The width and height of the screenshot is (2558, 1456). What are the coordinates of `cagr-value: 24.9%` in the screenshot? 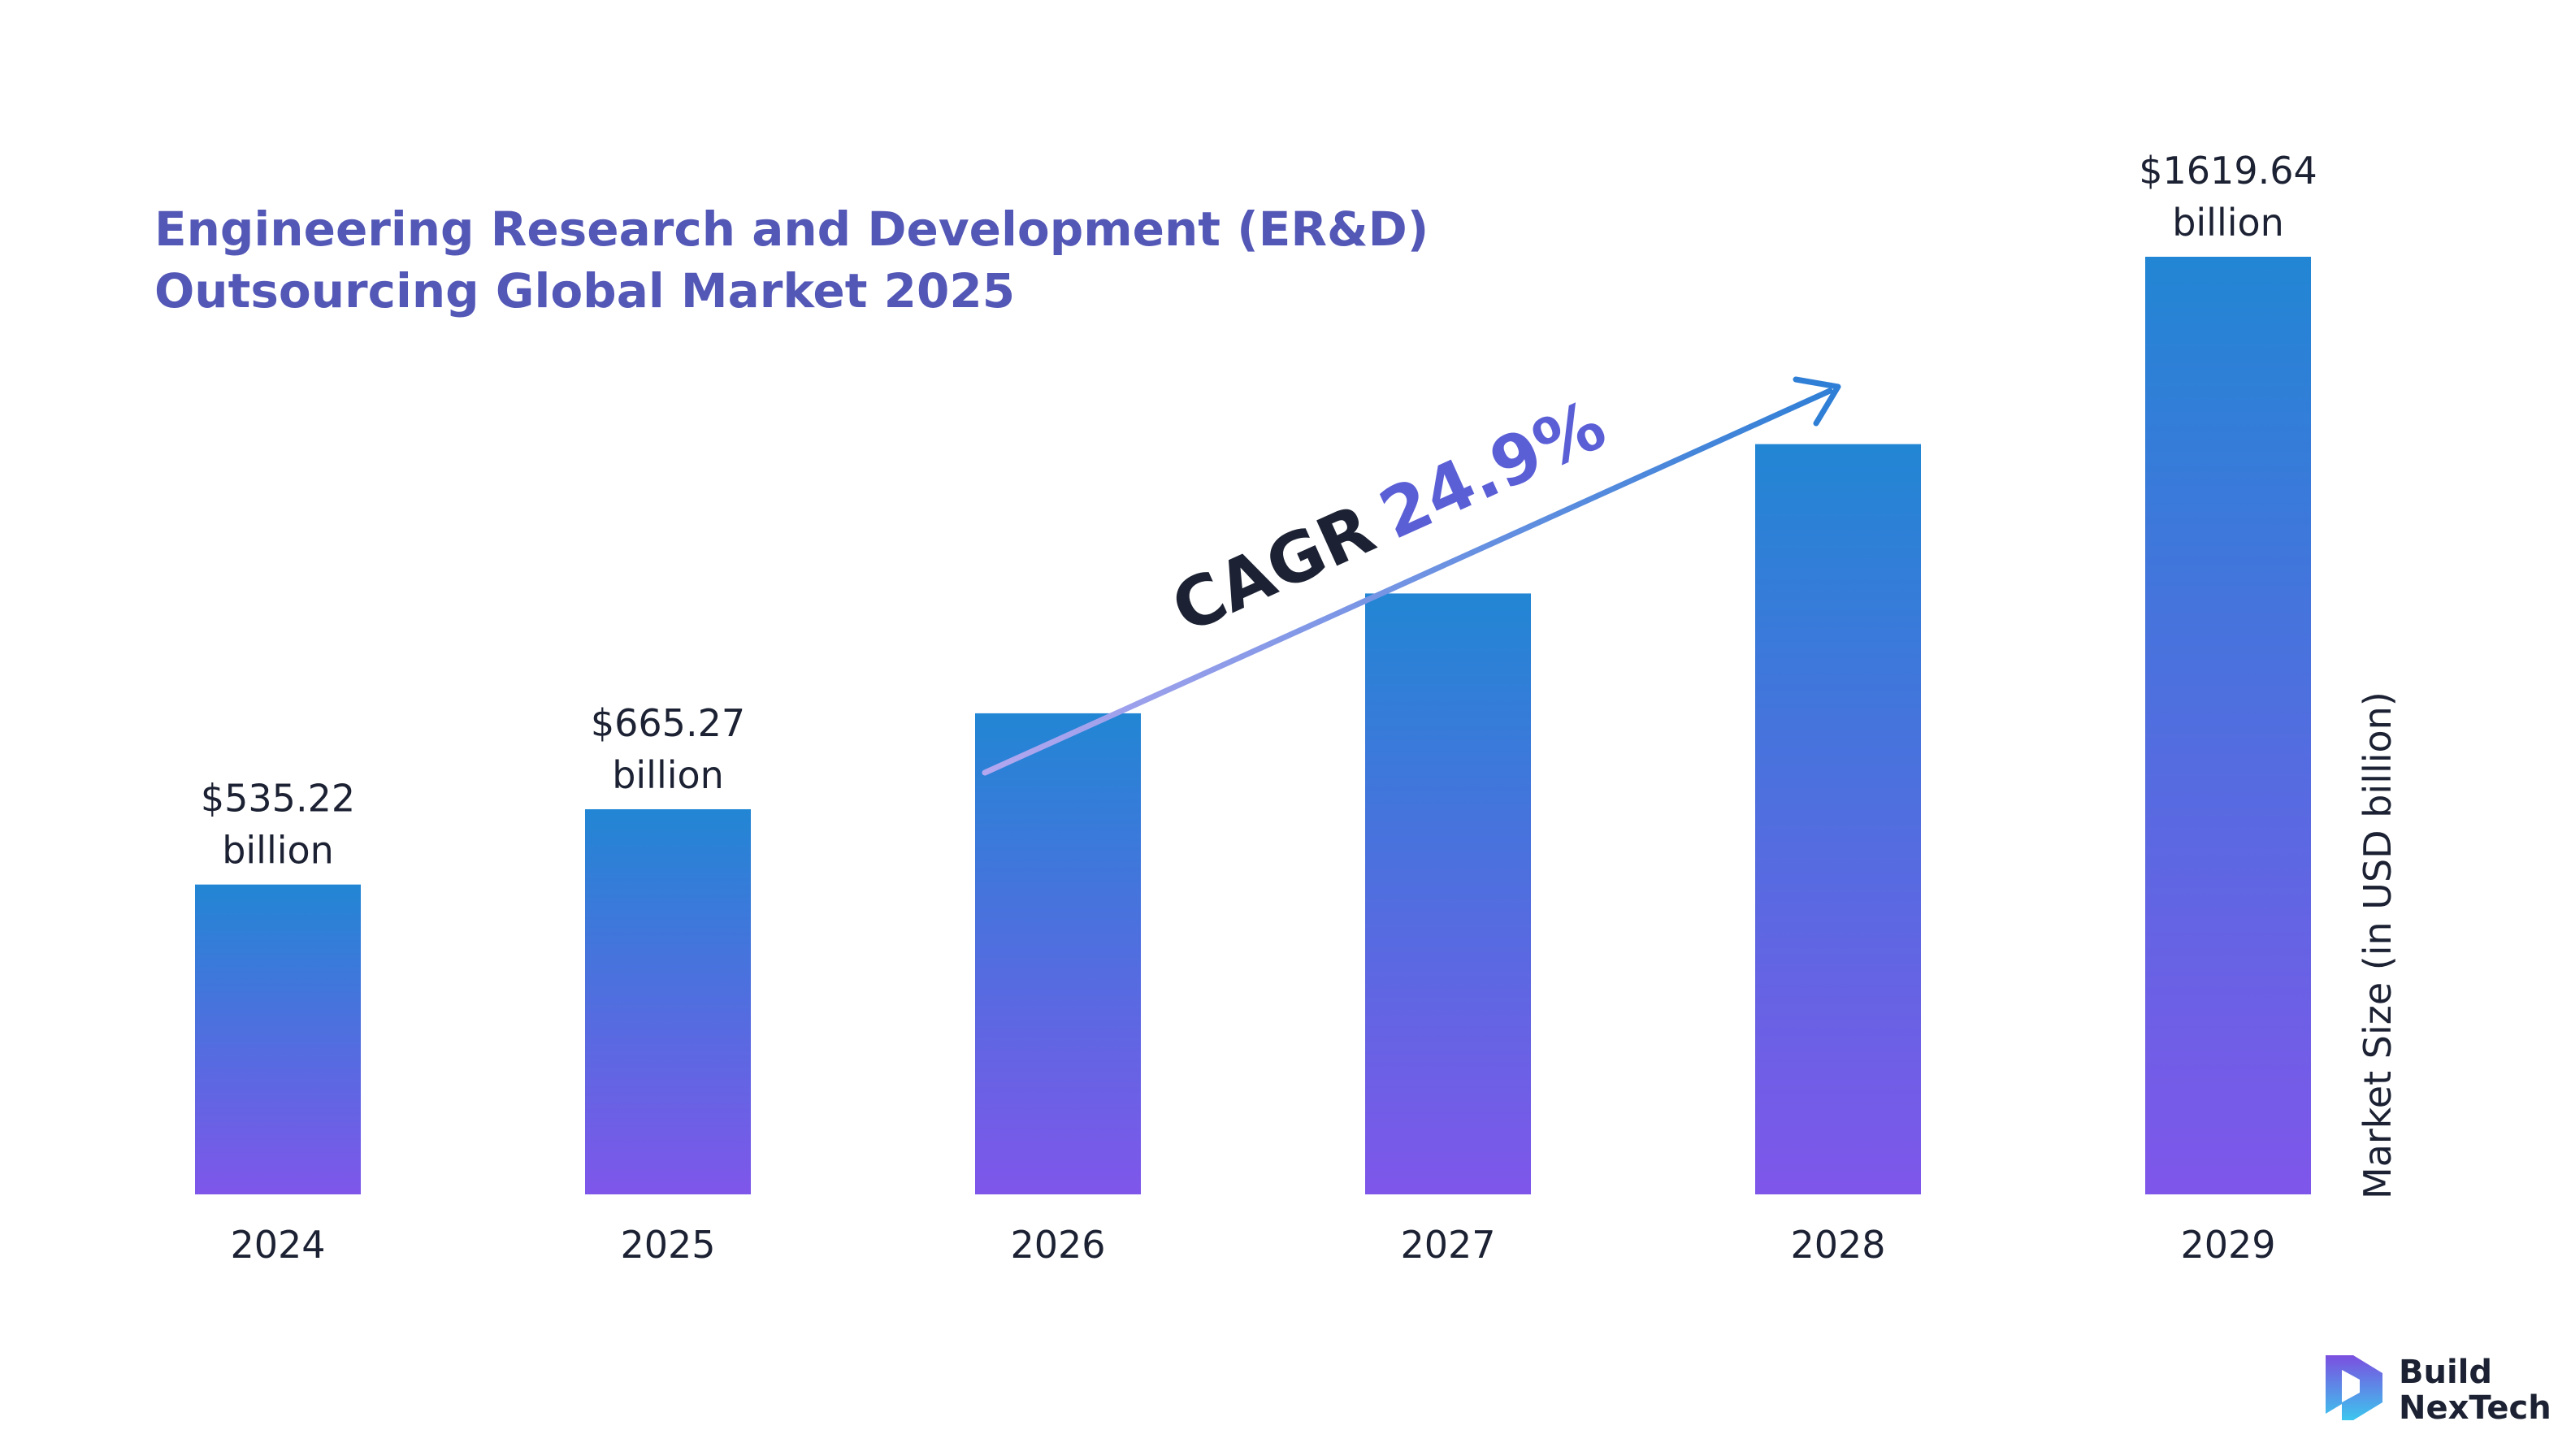 It's located at (1492, 469).